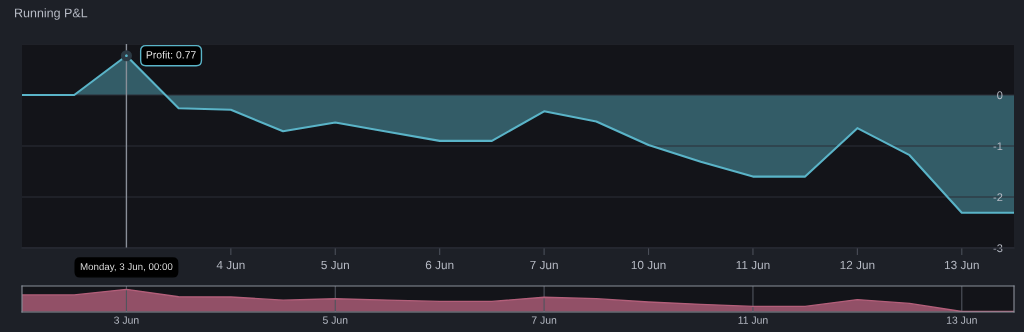  I want to click on x-tick-label: 4 Jun, so click(230, 265).